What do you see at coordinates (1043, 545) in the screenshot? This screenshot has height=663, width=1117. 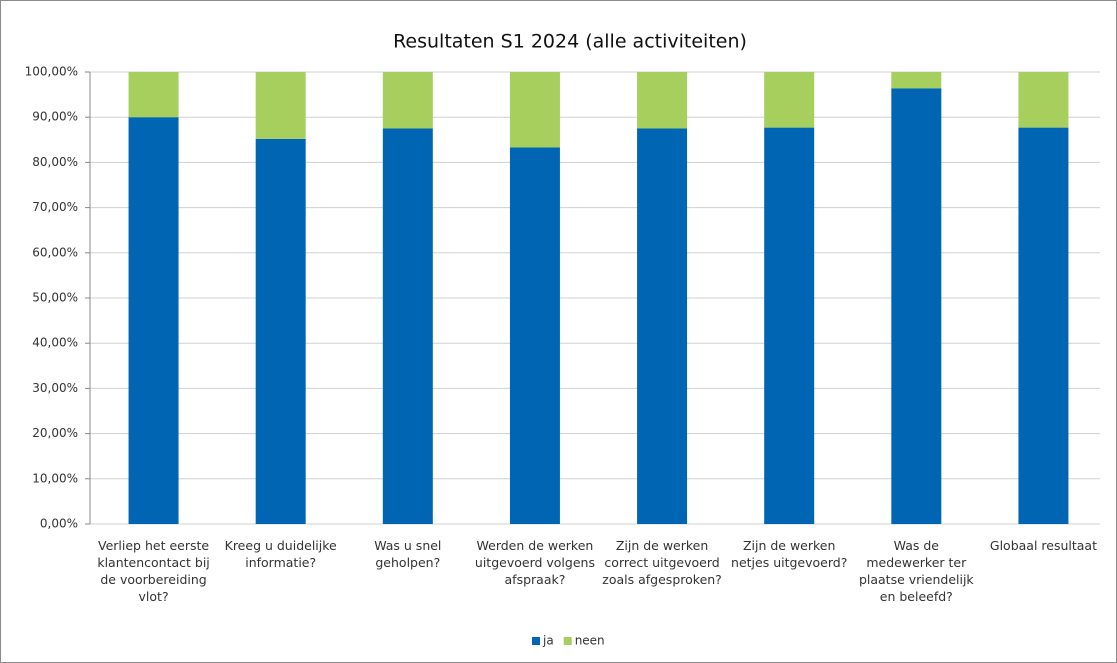 I see `x-tick-label: Globaal resultaat` at bounding box center [1043, 545].